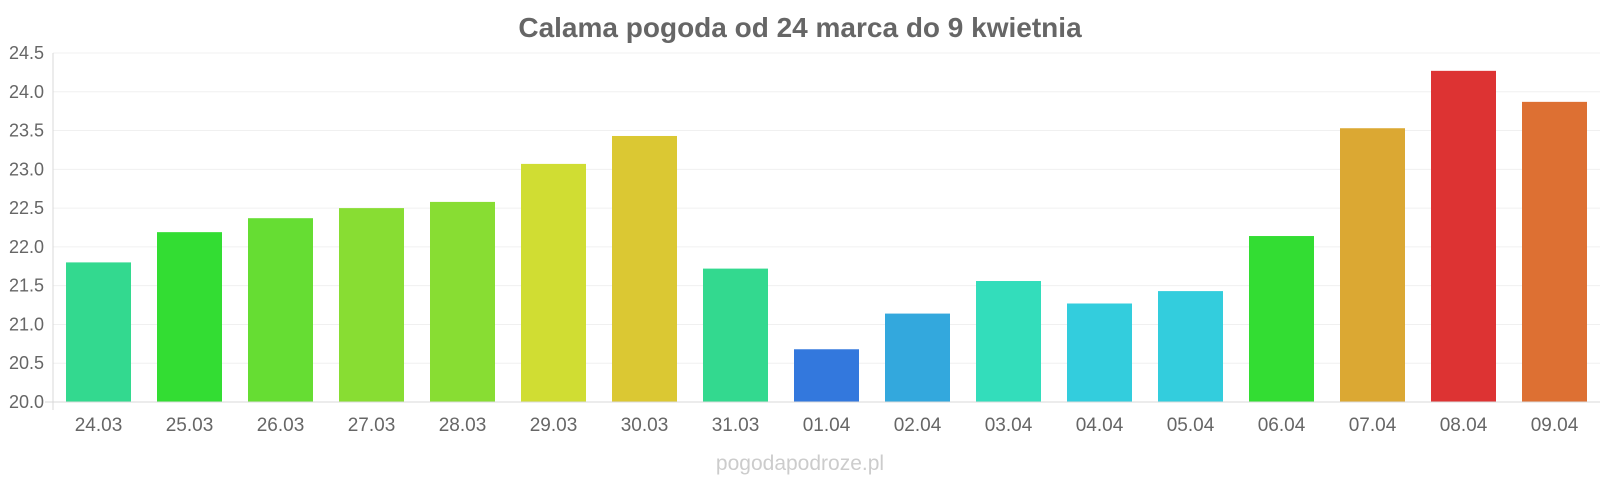 This screenshot has height=480, width=1600. I want to click on x-tick-label: 31.03, so click(736, 425).